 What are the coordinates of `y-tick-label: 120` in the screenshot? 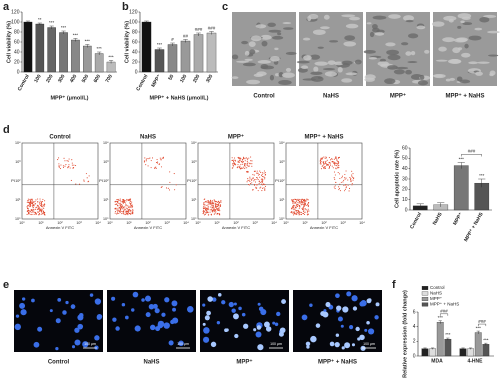 It's located at (133, 12).